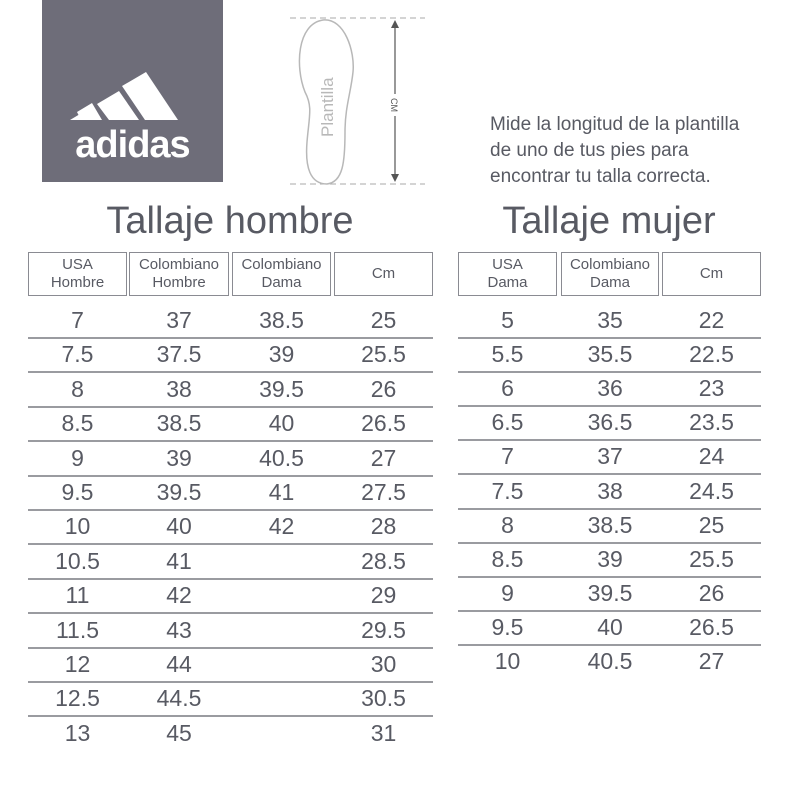 The height and width of the screenshot is (800, 800). What do you see at coordinates (507, 490) in the screenshot?
I see `table-cell: 7.5` at bounding box center [507, 490].